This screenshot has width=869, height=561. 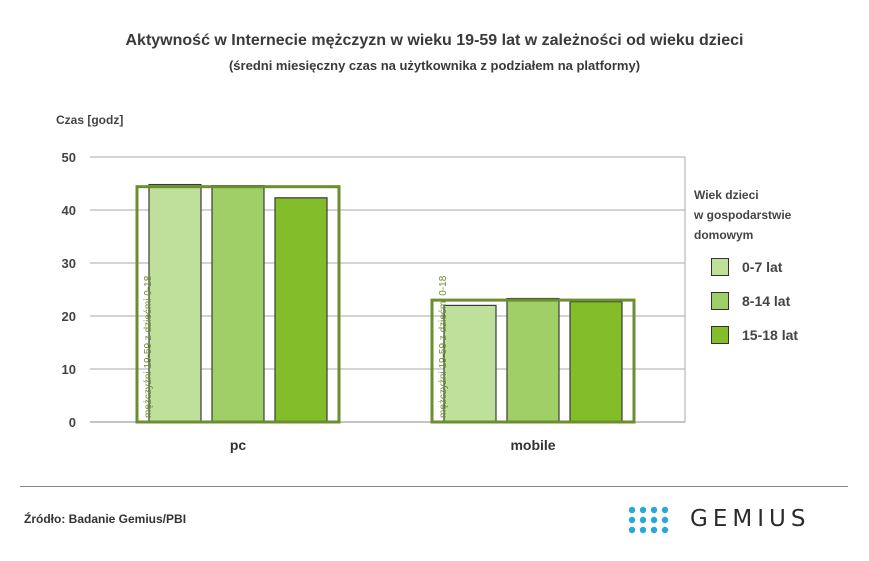 I want to click on y-tick-label: 10, so click(x=69, y=369).